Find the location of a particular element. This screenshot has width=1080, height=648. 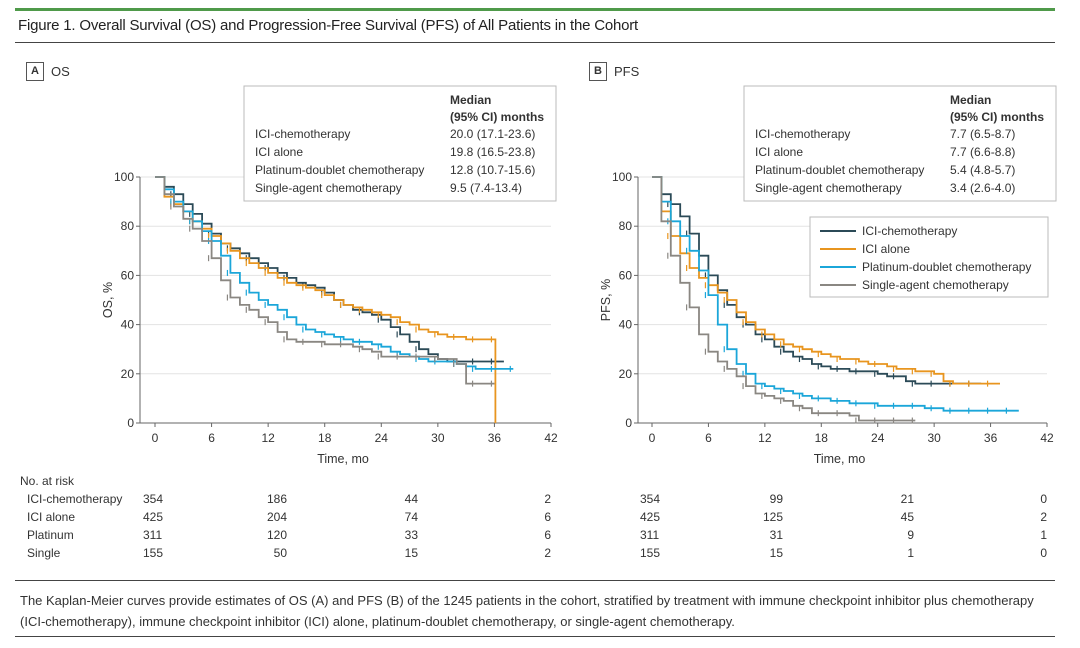

risk-row-label: ICI-chemotherapy is located at coordinates (75, 499).